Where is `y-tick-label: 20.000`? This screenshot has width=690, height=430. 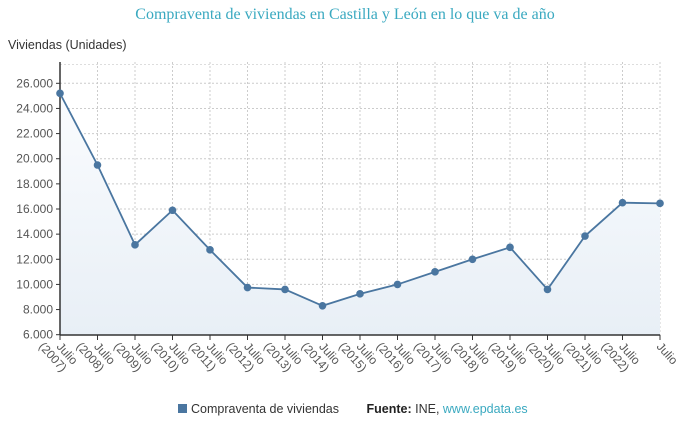 y-tick-label: 20.000 is located at coordinates (34, 159).